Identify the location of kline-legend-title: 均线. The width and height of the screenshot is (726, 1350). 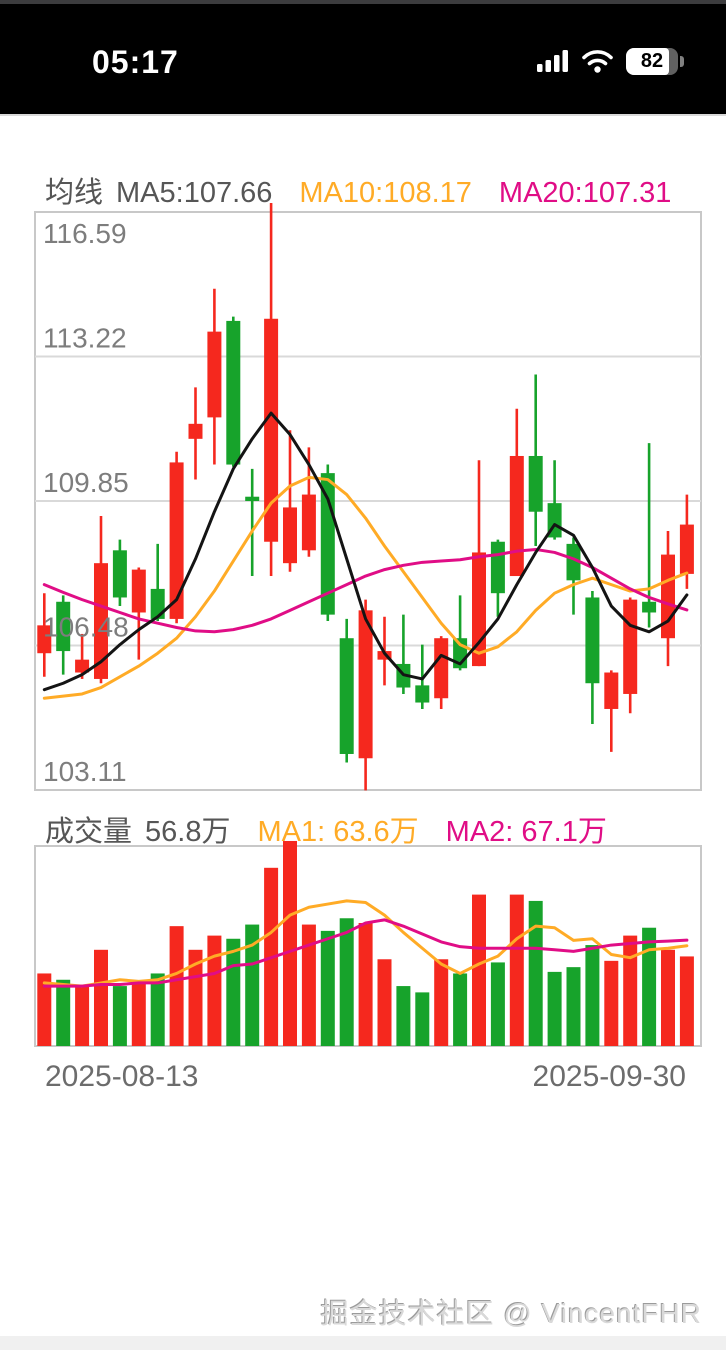
(74, 193).